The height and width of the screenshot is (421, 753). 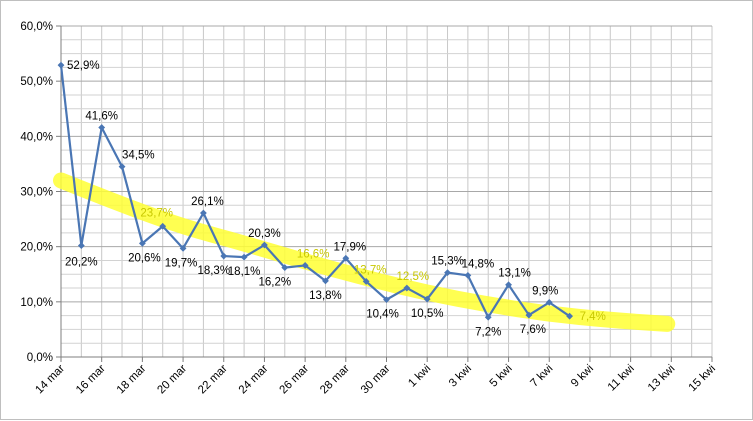 I want to click on data-label: 19,7%, so click(x=181, y=263).